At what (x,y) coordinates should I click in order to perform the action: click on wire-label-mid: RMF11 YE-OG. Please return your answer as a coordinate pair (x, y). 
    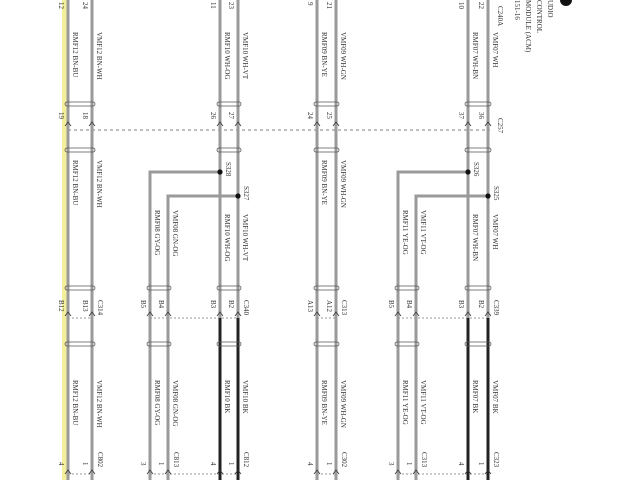
    Looking at the image, I should click on (405, 232).